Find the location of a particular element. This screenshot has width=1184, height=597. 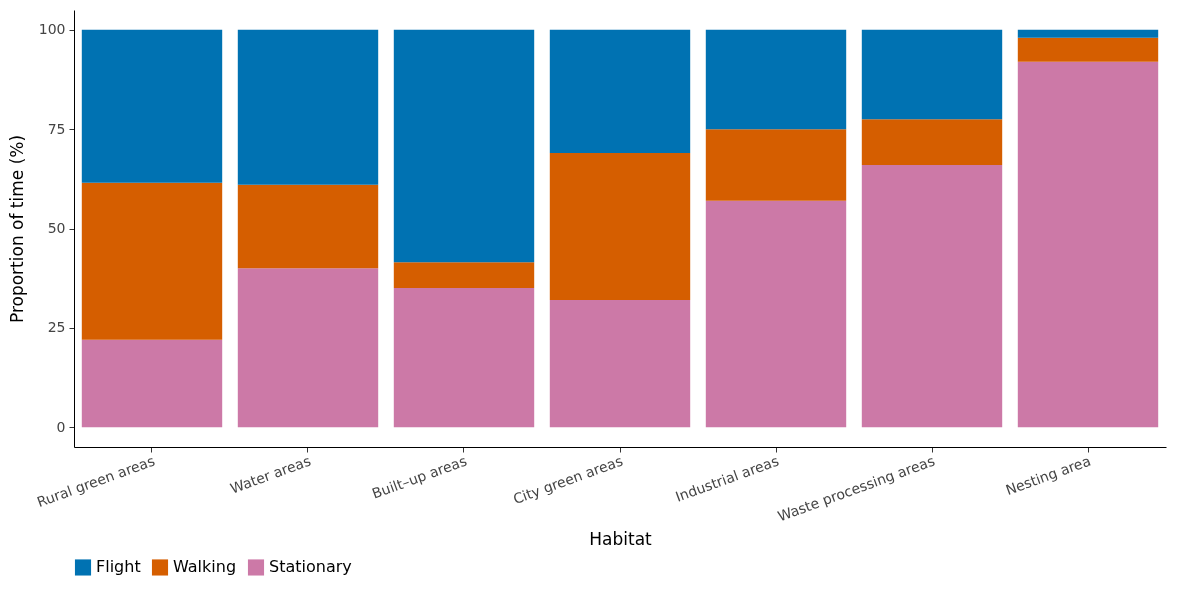

x-tick-label: Rural green areas is located at coordinates (95, 481).